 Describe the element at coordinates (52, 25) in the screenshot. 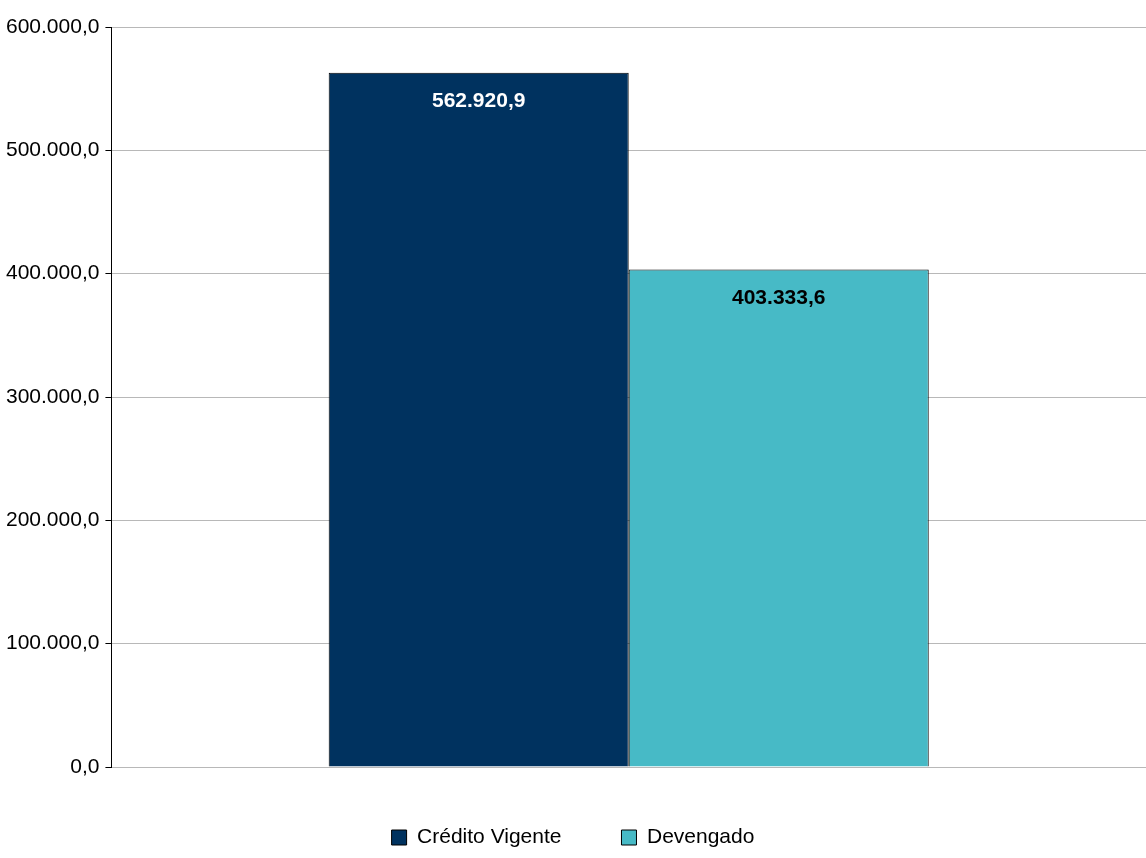

I see `y-tick-label: 600.000,0` at that location.